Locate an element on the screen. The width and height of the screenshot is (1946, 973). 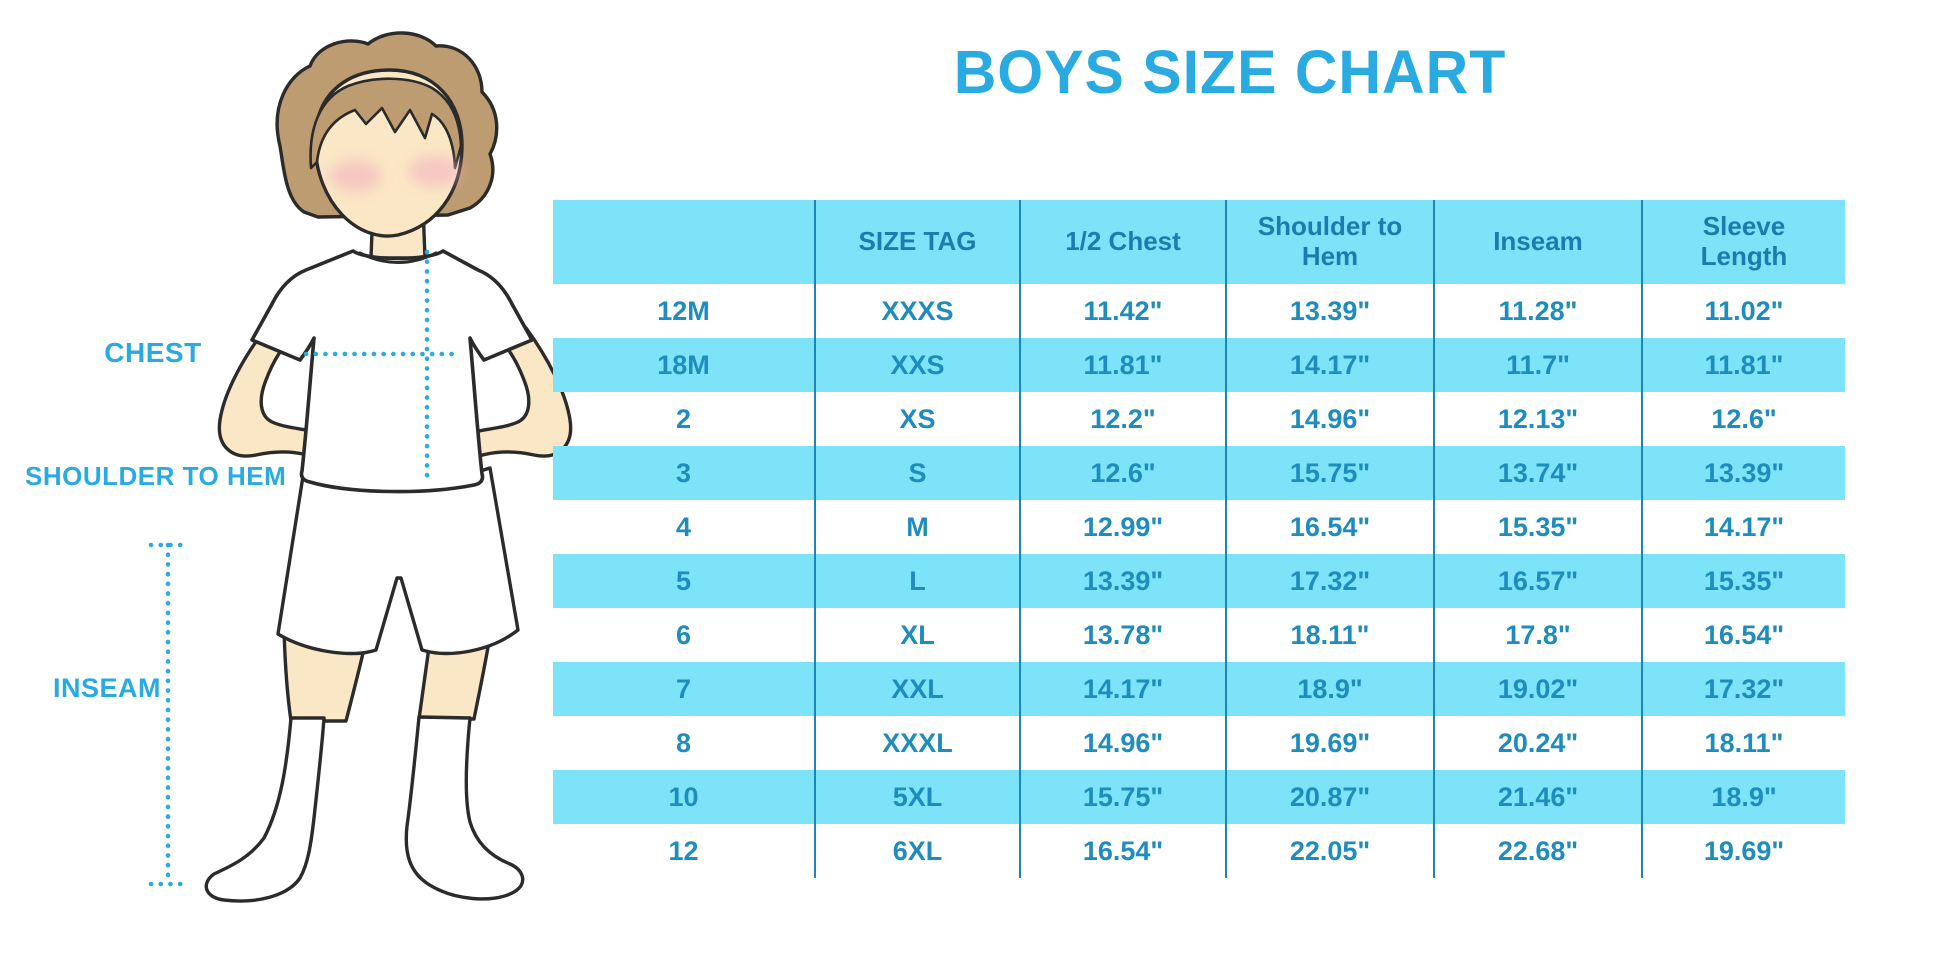
blush-right is located at coordinates (435, 171).